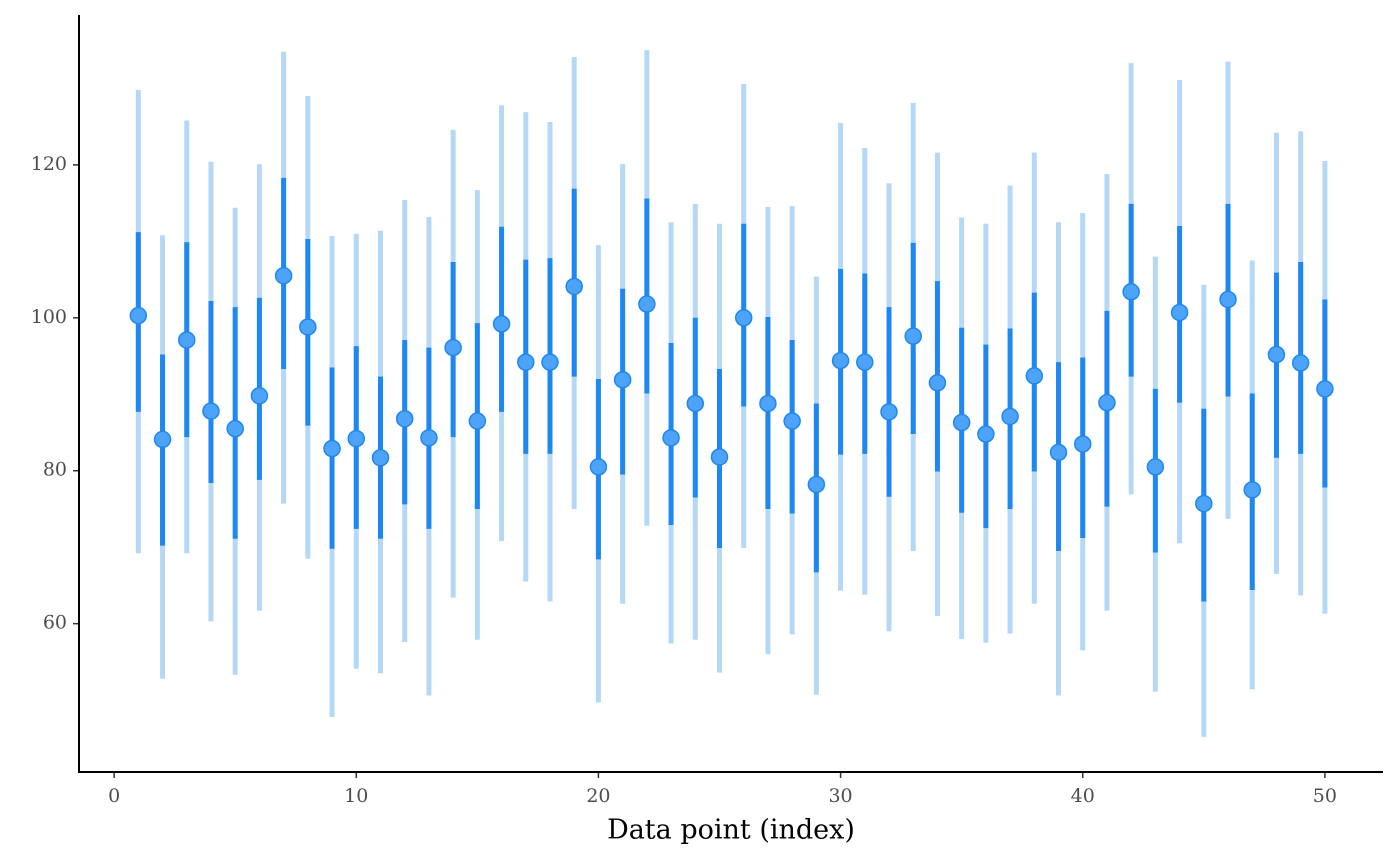 The height and width of the screenshot is (866, 1400). What do you see at coordinates (731, 830) in the screenshot?
I see `x-axis-title: Data point (index)` at bounding box center [731, 830].